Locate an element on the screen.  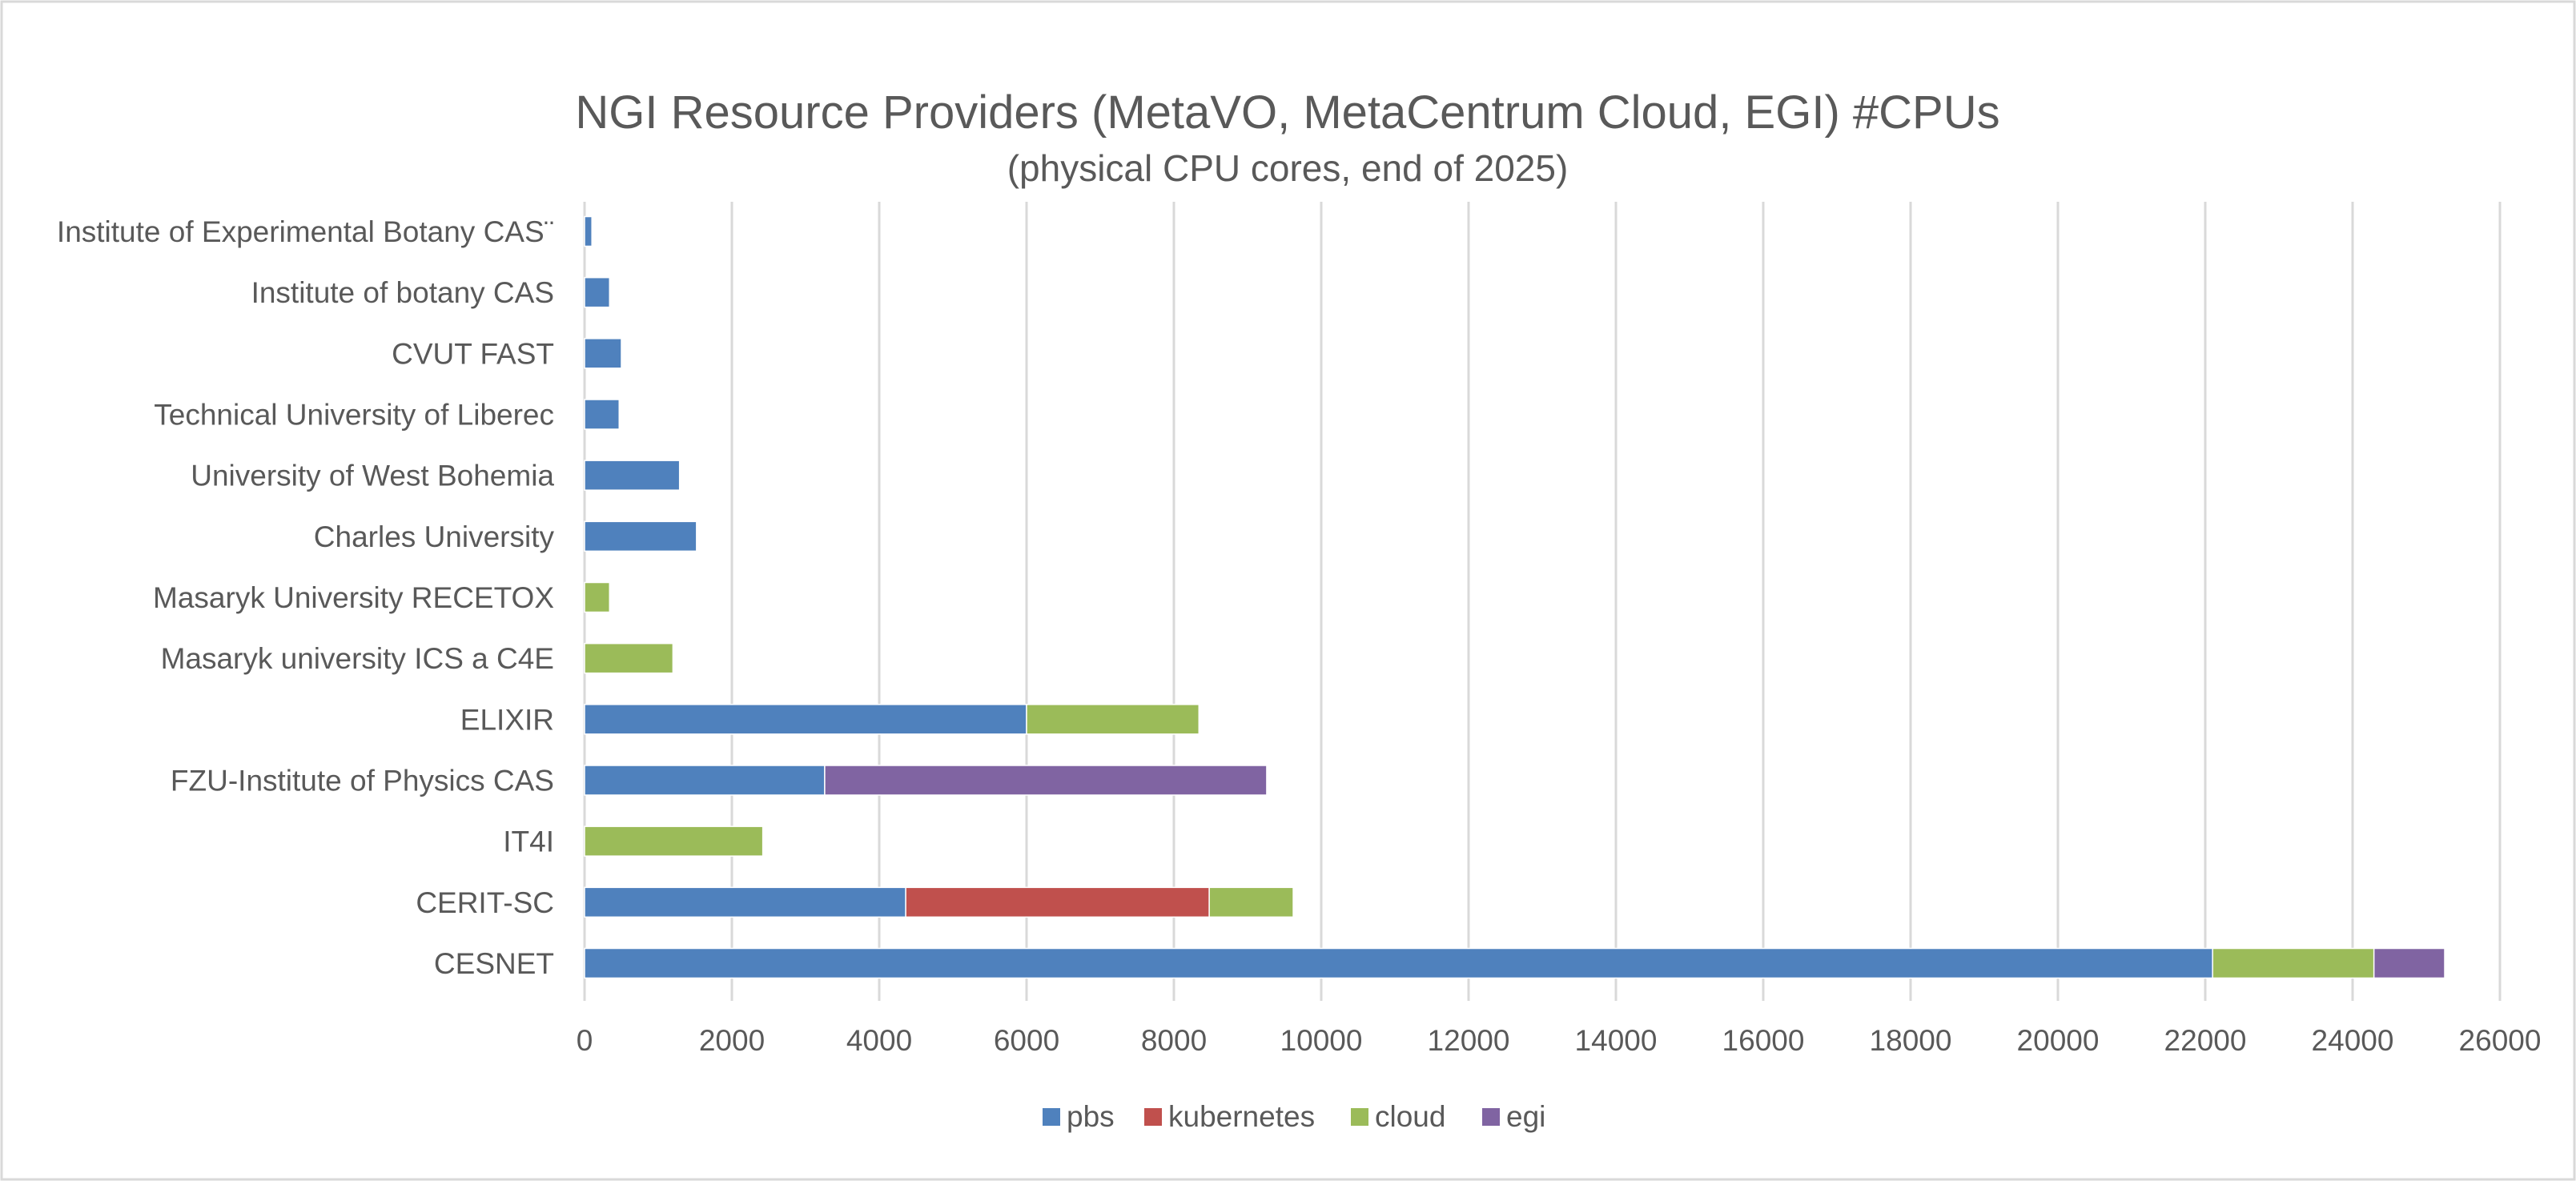
legend-item-cloud: cloud is located at coordinates (1398, 1116).